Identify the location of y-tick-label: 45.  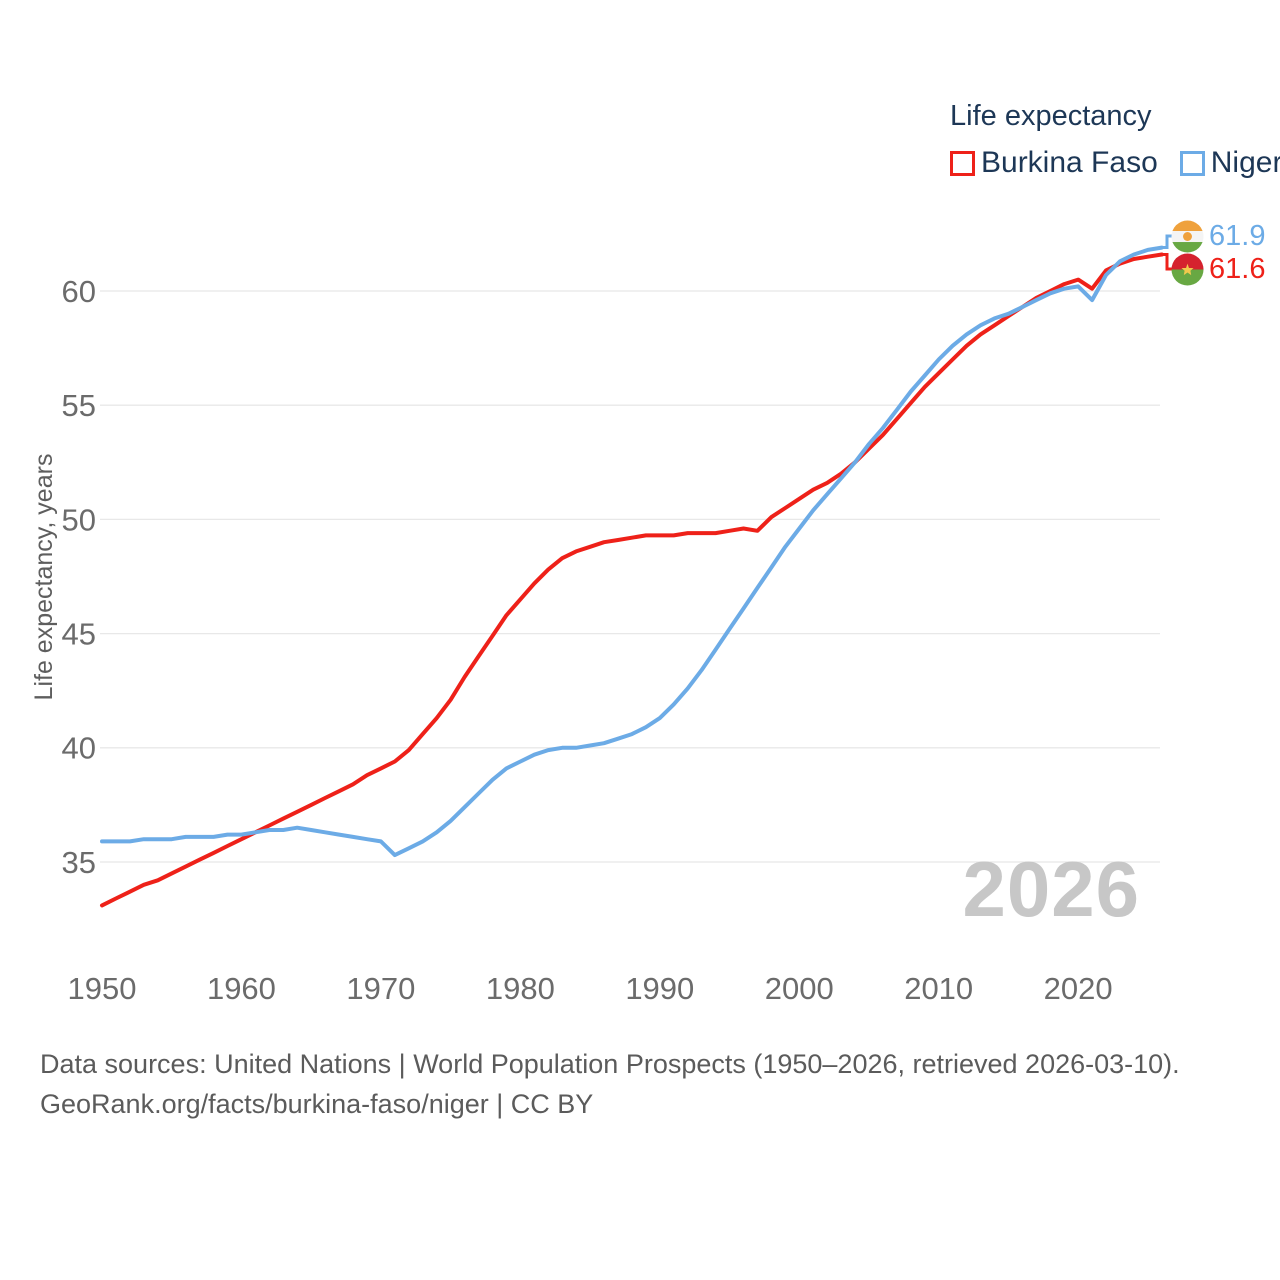
(79, 633).